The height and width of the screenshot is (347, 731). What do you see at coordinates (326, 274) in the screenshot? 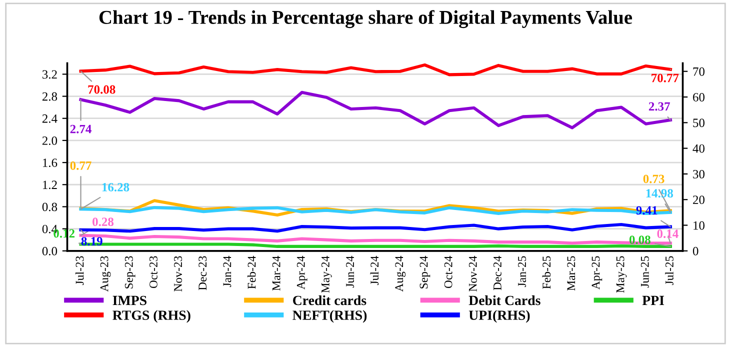
I see `x-tick-label: May-24` at bounding box center [326, 274].